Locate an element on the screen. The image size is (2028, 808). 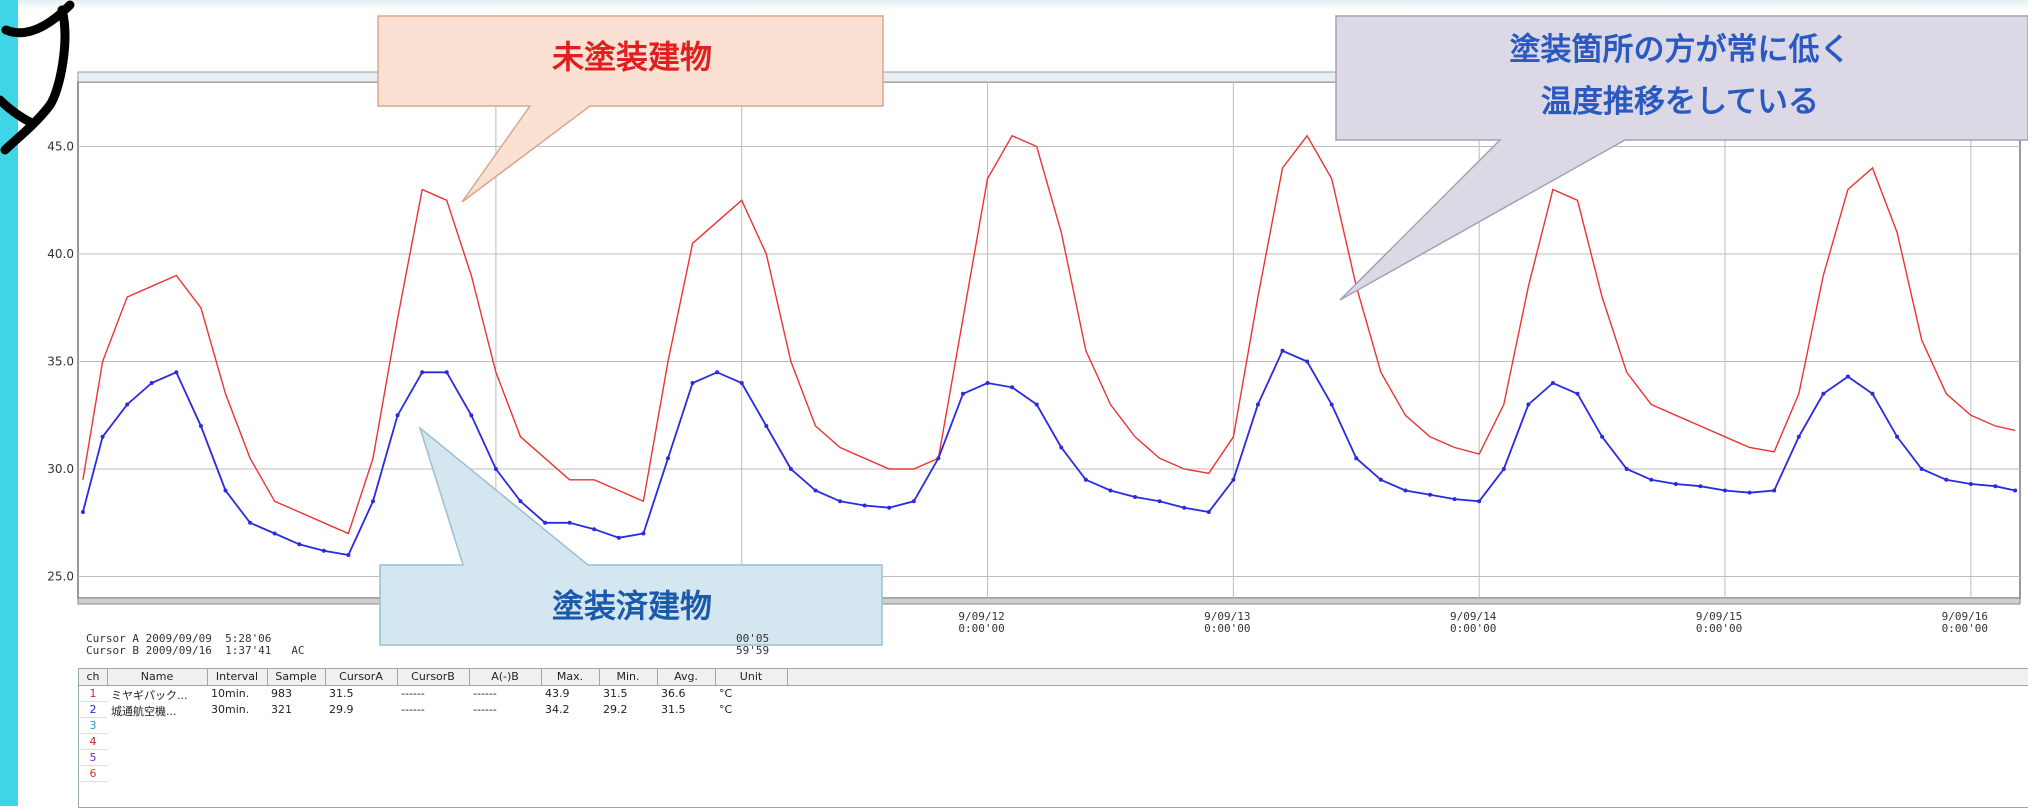
table-header-cell: Max. is located at coordinates (570, 677).